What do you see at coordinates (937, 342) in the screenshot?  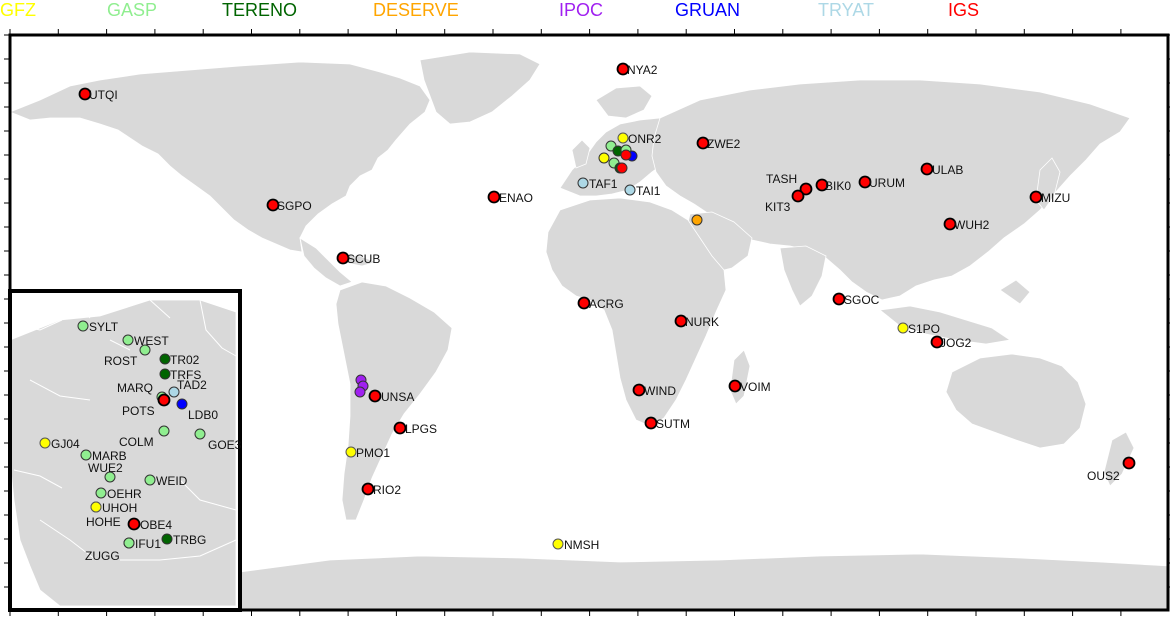 I see `world-marker-jog2` at bounding box center [937, 342].